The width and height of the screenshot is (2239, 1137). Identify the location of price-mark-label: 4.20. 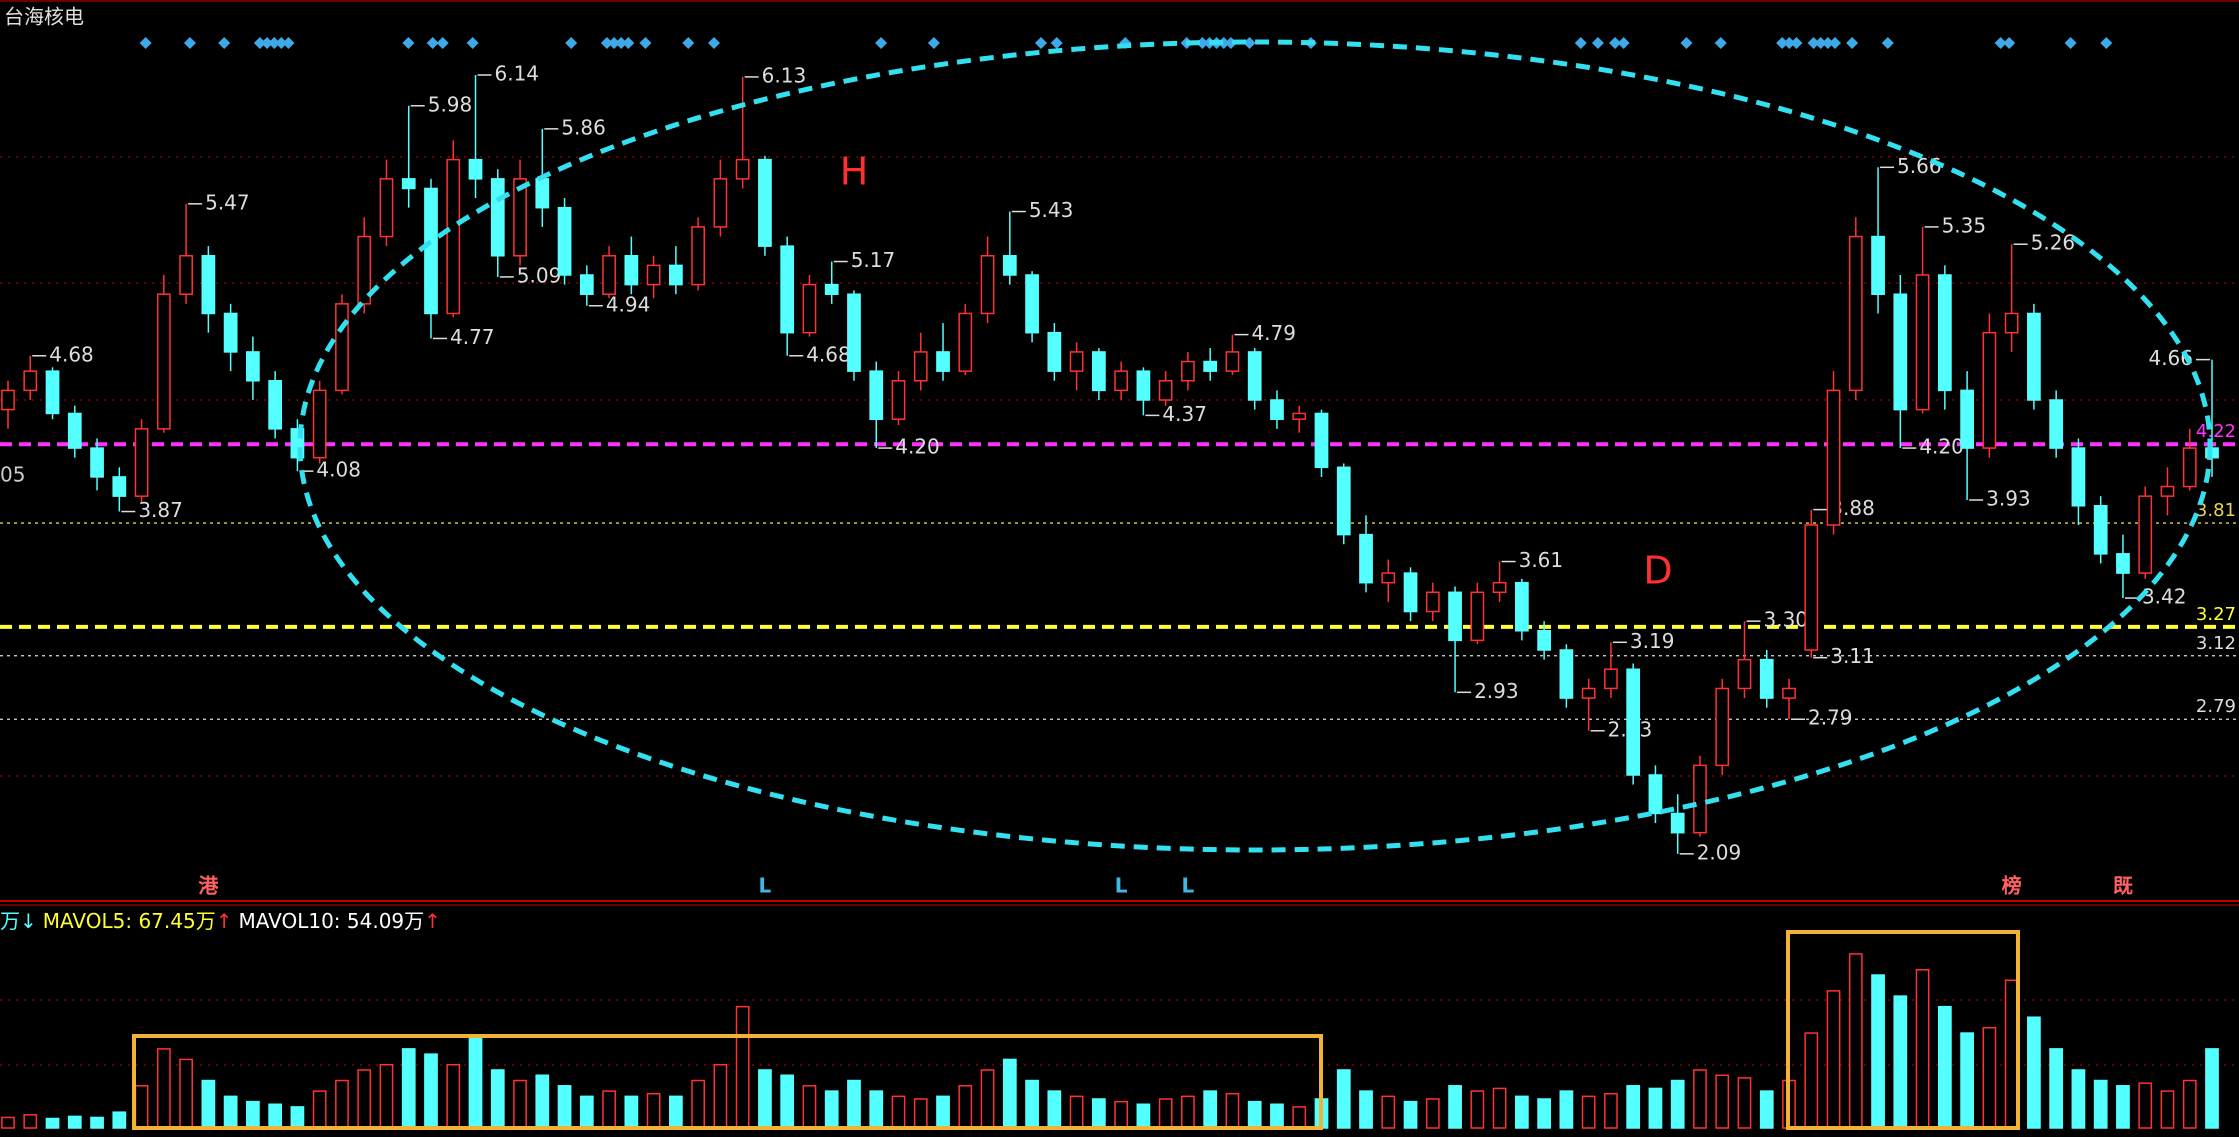
(917, 447).